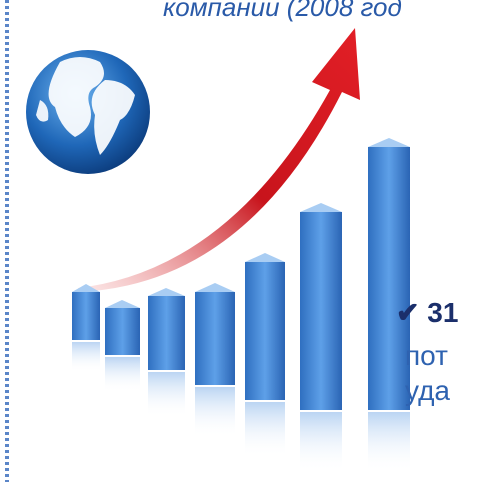 Image resolution: width=487 pixels, height=482 pixels. Describe the element at coordinates (88, 112) in the screenshot. I see `globe` at that location.